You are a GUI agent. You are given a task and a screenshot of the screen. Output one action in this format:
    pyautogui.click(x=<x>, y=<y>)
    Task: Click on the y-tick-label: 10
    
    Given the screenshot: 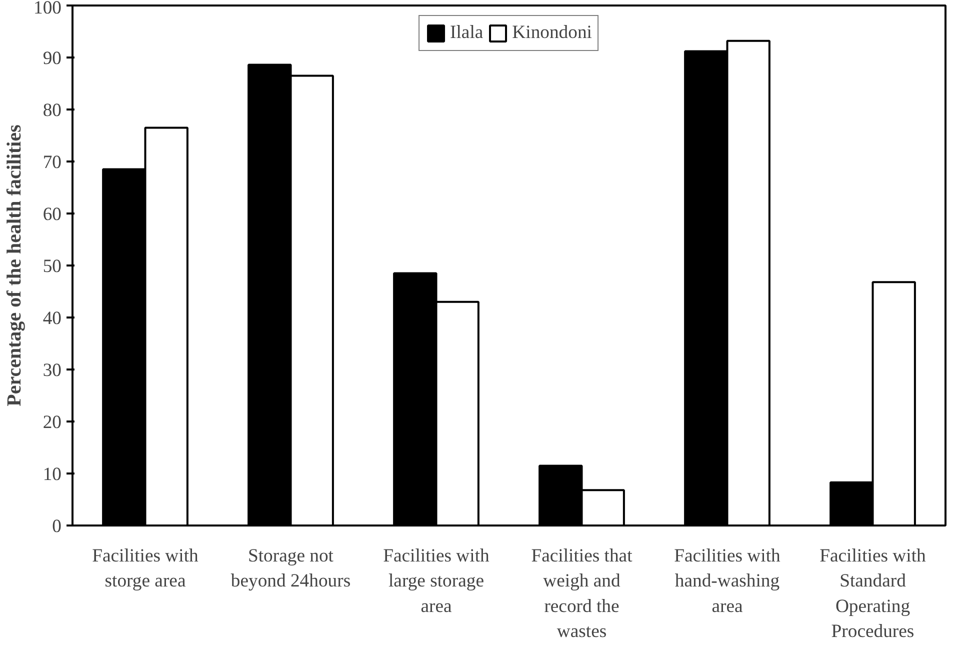 What is the action you would take?
    pyautogui.click(x=52, y=474)
    